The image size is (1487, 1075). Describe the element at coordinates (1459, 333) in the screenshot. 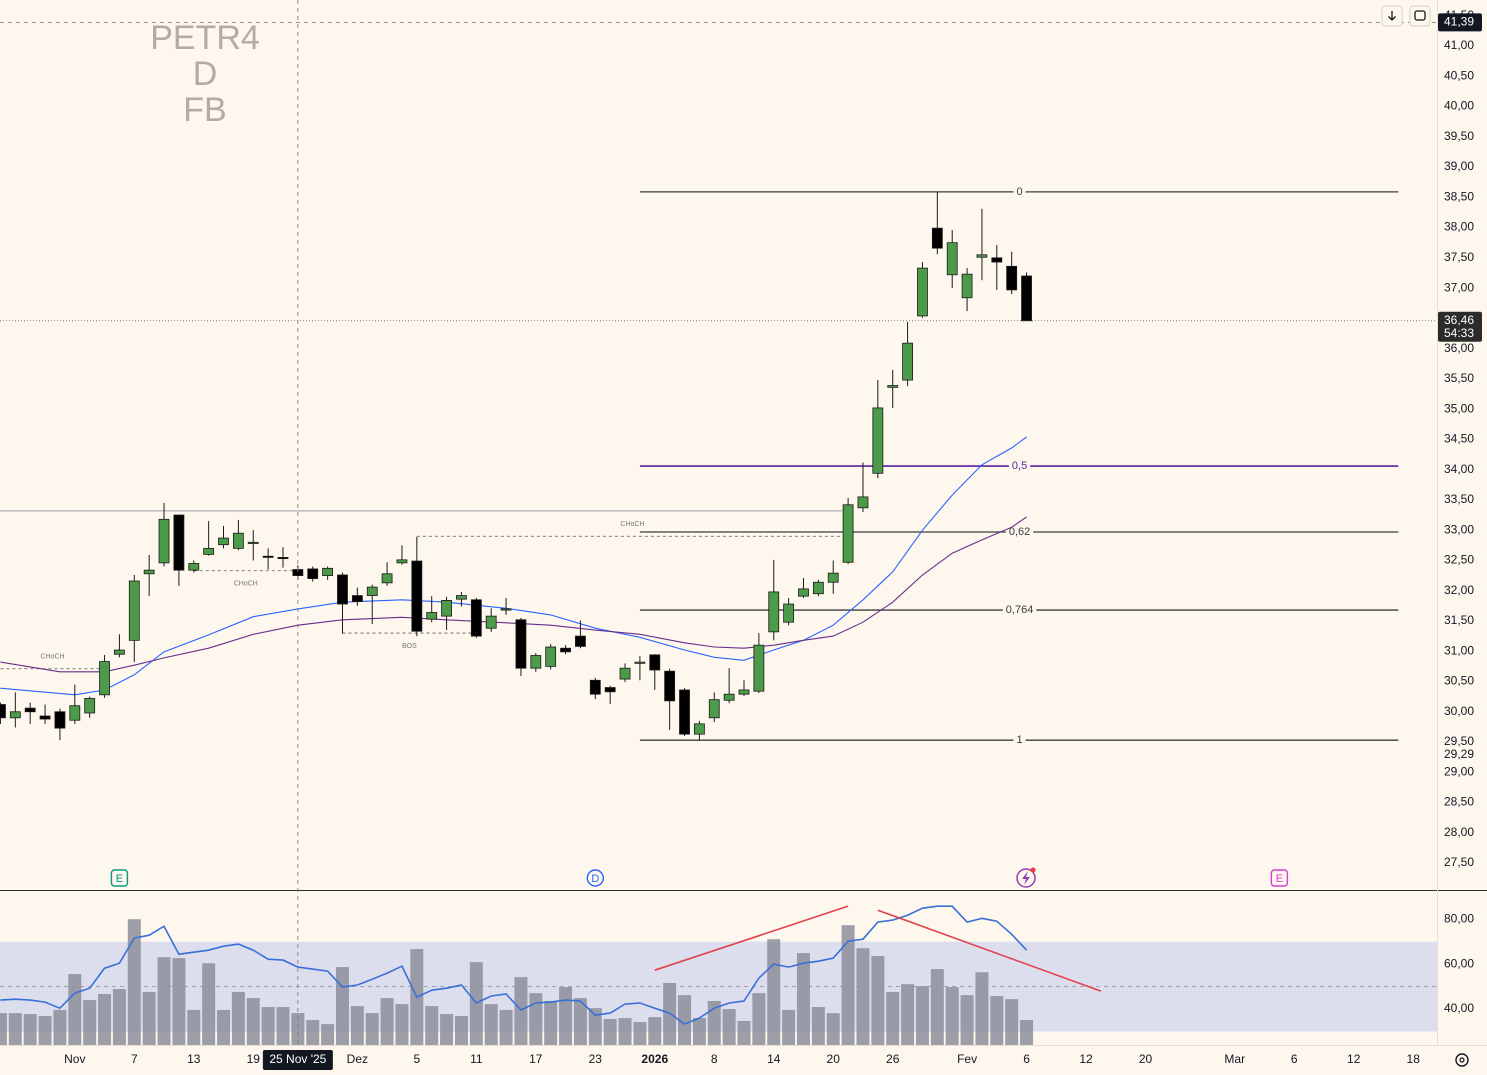

I see `countdown-label: 54:33` at that location.